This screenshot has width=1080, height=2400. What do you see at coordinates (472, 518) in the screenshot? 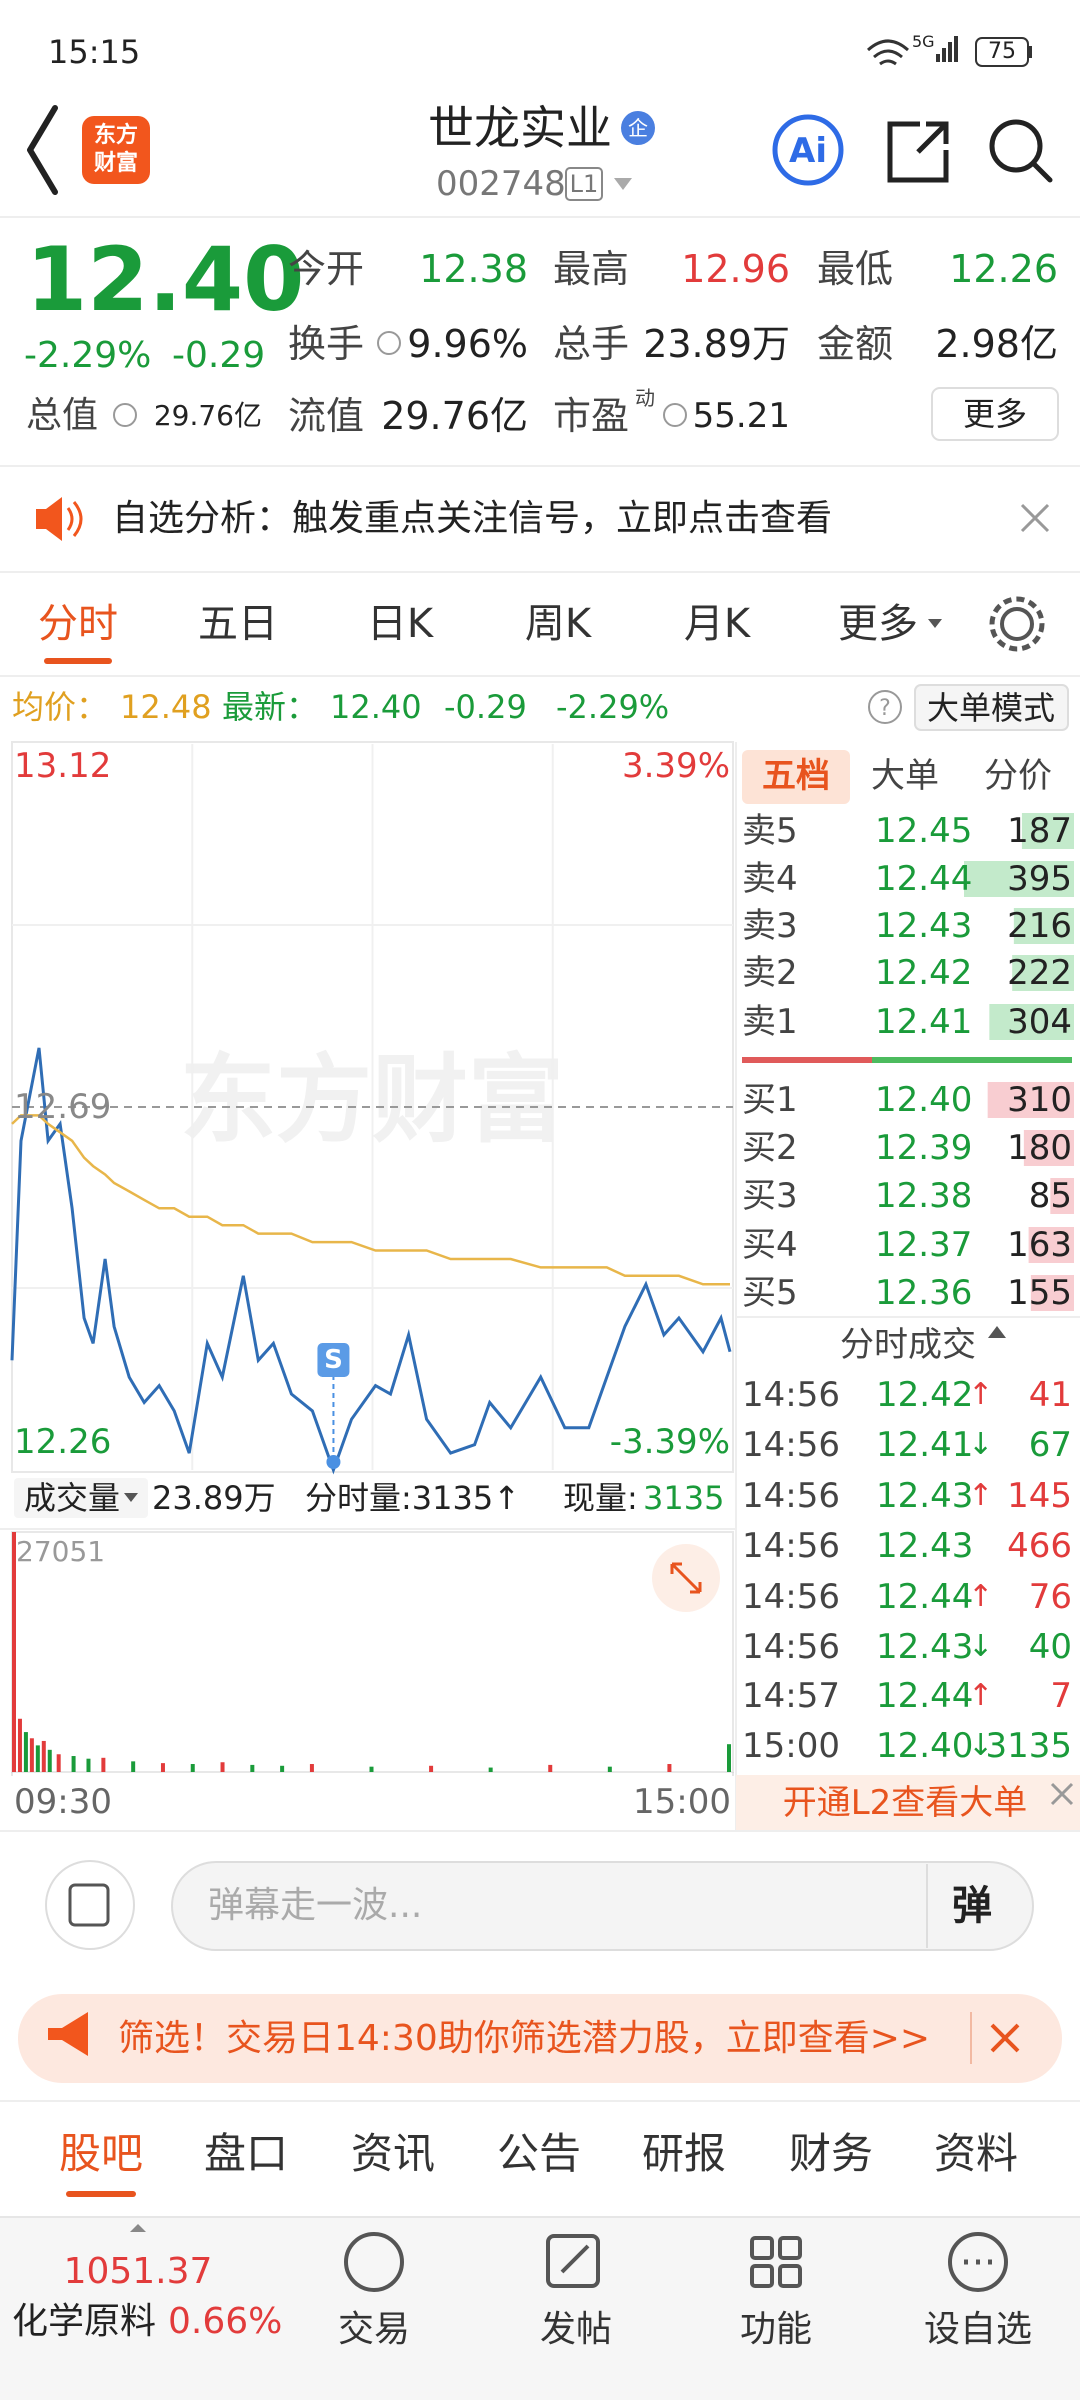
I see `notice-text: 自选分析：触发重点关注信号，立即点击查看` at bounding box center [472, 518].